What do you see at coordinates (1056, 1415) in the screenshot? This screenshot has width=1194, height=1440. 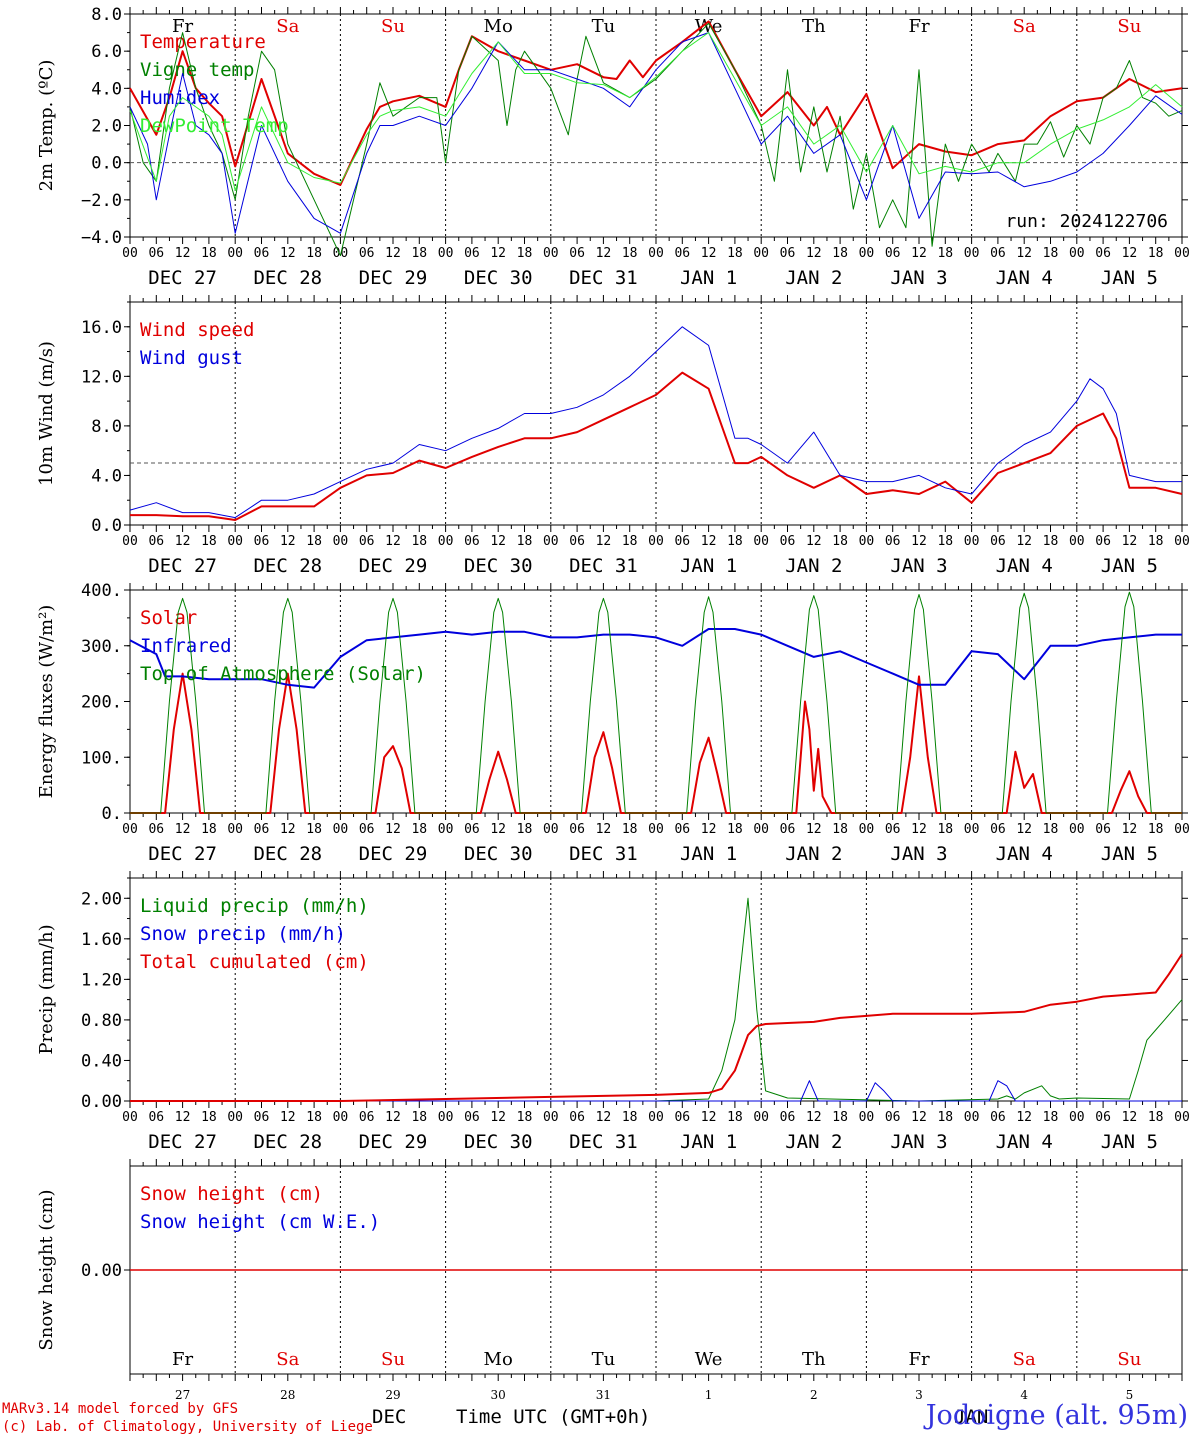 I see `station-name: Jodoigne (alt. 95m)` at bounding box center [1056, 1415].